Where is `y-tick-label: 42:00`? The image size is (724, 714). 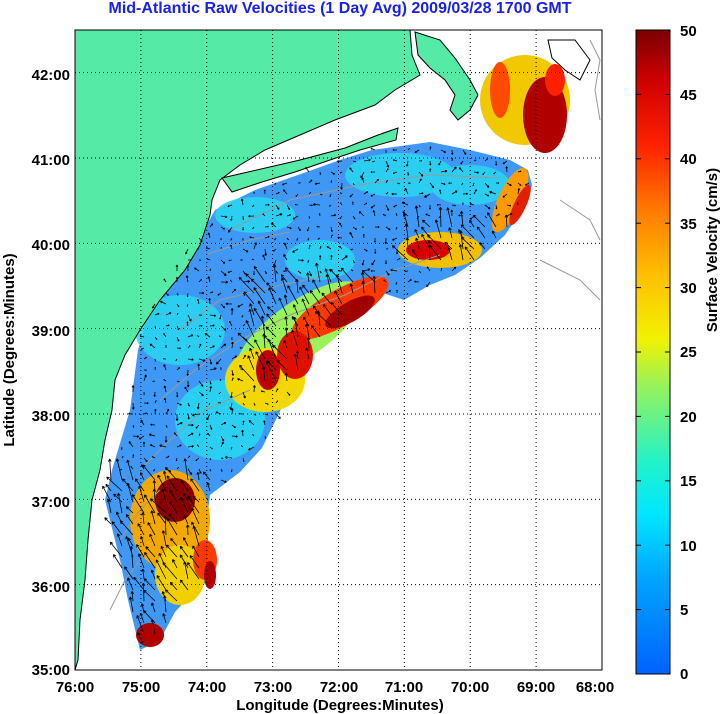 y-tick-label: 42:00 is located at coordinates (51, 75).